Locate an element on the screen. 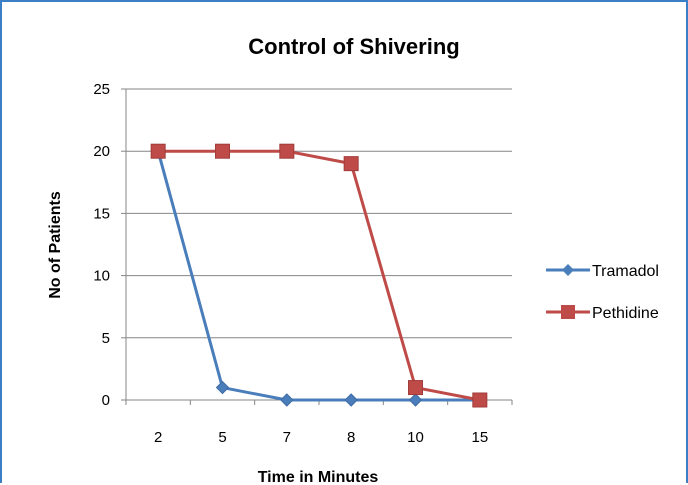 The height and width of the screenshot is (485, 688). x-tick-label-2: 2 is located at coordinates (158, 437).